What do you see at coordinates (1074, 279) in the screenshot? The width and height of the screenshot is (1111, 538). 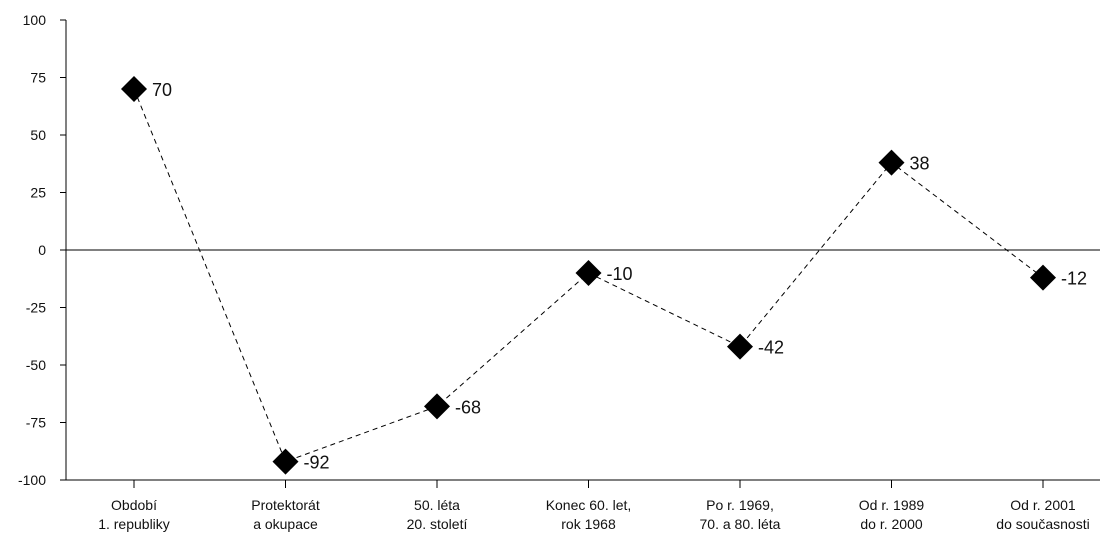 I see `data-label: -12` at bounding box center [1074, 279].